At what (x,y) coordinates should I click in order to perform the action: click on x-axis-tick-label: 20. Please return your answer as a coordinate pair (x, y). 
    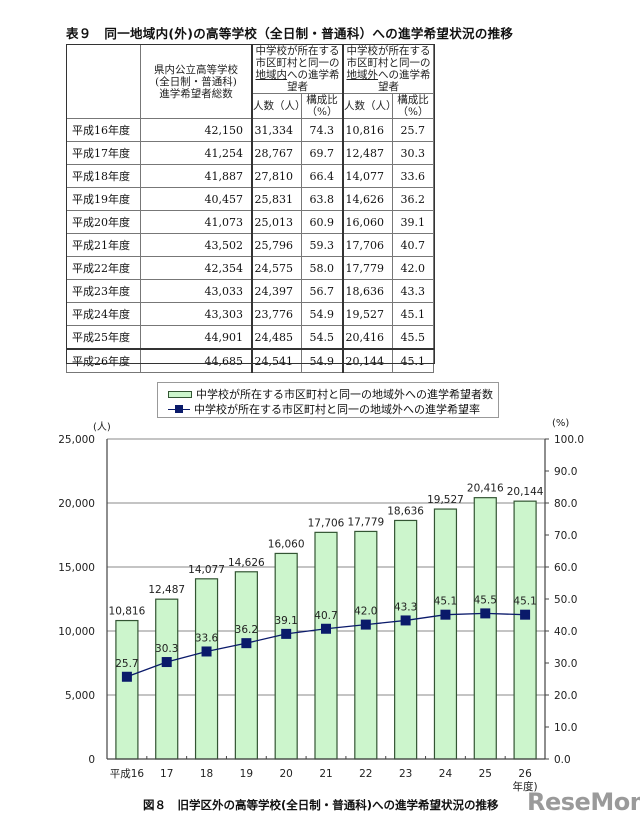
    Looking at the image, I should click on (285, 774).